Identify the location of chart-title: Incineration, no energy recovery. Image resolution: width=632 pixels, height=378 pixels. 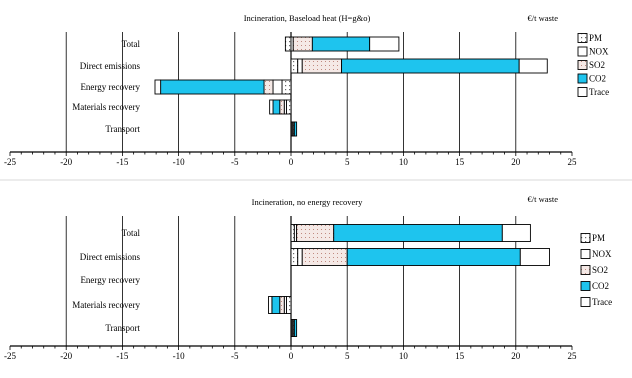
(308, 202).